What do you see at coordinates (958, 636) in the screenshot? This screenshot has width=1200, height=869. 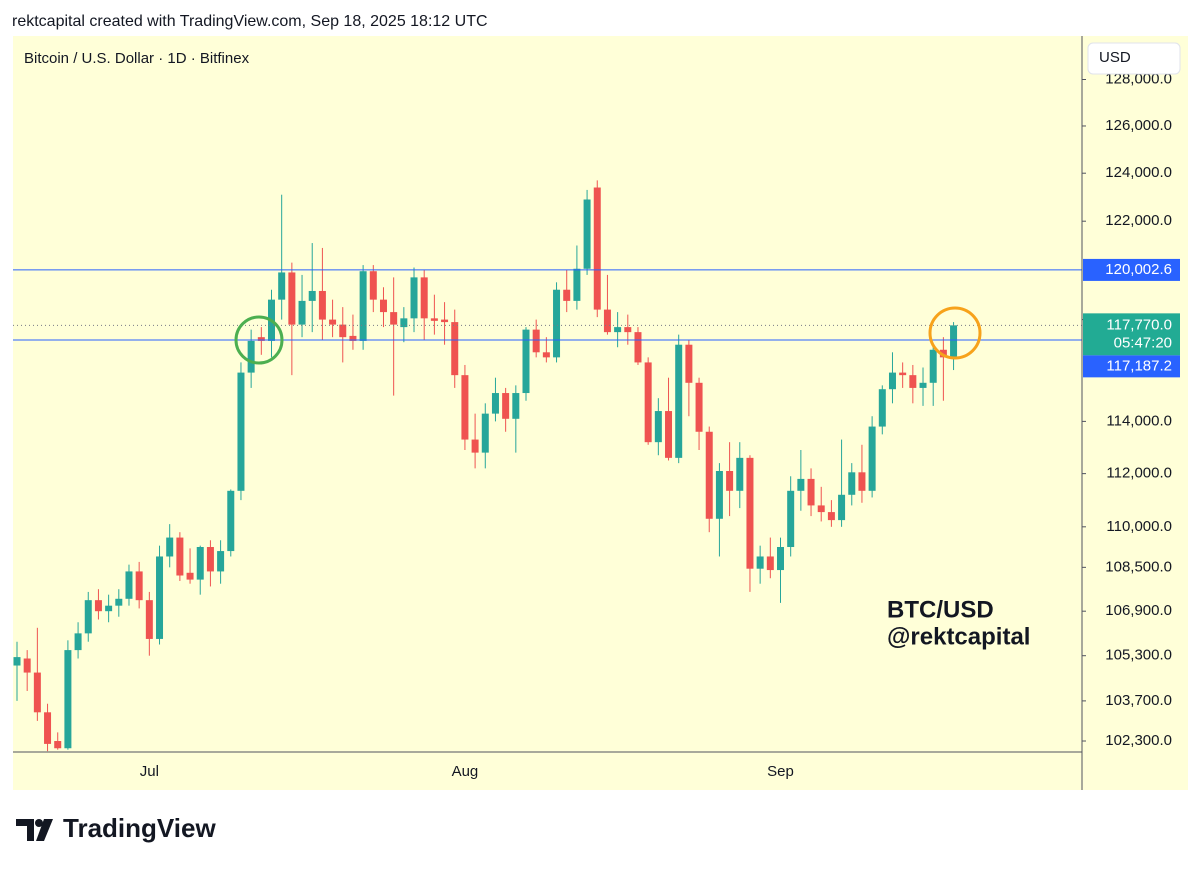 I see `annotation: @rektcapital` at bounding box center [958, 636].